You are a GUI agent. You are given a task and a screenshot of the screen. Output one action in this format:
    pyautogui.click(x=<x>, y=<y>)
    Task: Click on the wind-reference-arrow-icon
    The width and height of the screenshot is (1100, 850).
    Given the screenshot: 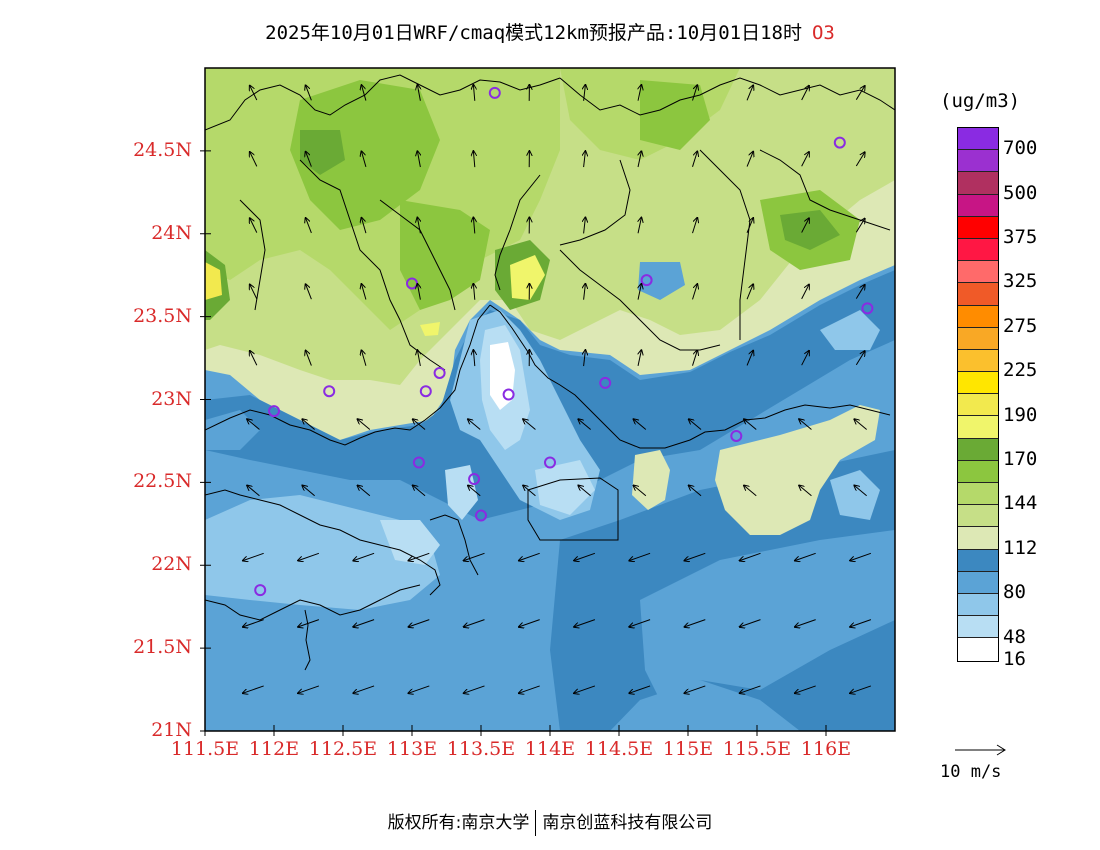 What is the action you would take?
    pyautogui.click(x=980, y=750)
    